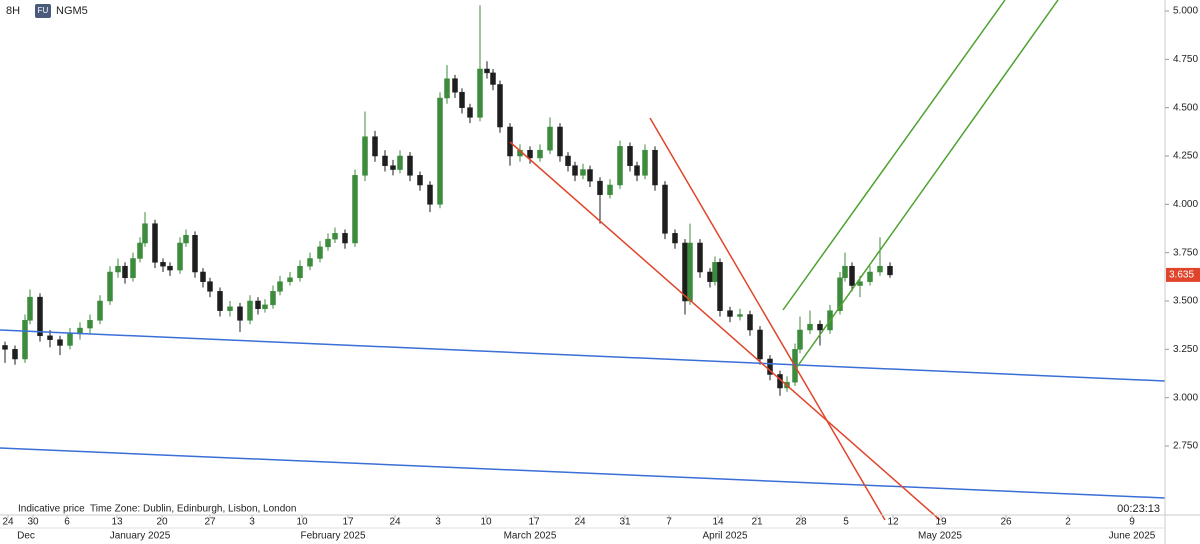  Describe the element at coordinates (724, 536) in the screenshot. I see `month-label: April 2025` at that location.